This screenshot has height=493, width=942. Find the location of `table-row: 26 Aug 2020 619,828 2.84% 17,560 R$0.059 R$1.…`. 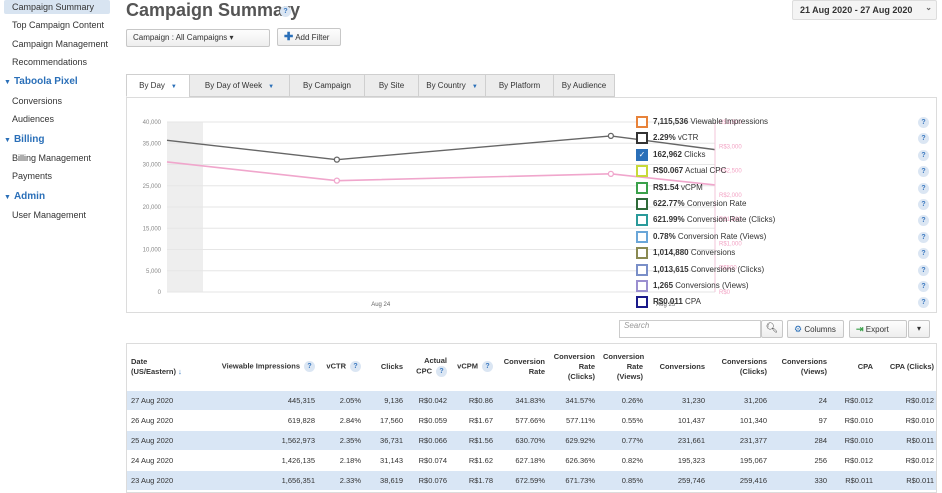

table-row: 26 Aug 2020 619,828 2.84% 17,560 R$0.059 R$1.… is located at coordinates (531, 419).